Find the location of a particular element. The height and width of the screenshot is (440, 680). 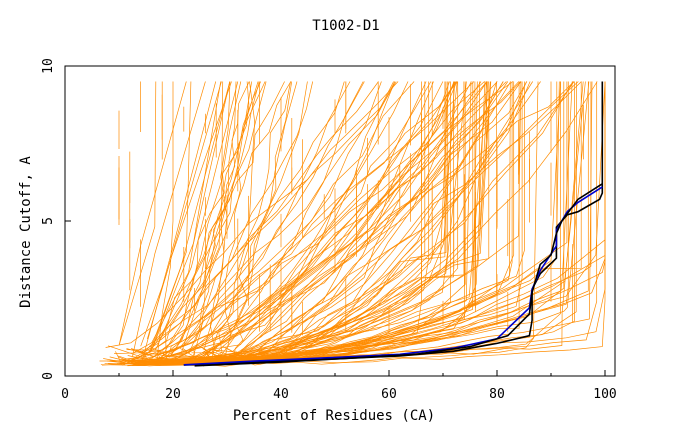

x-tick-label: 0 is located at coordinates (65, 394).